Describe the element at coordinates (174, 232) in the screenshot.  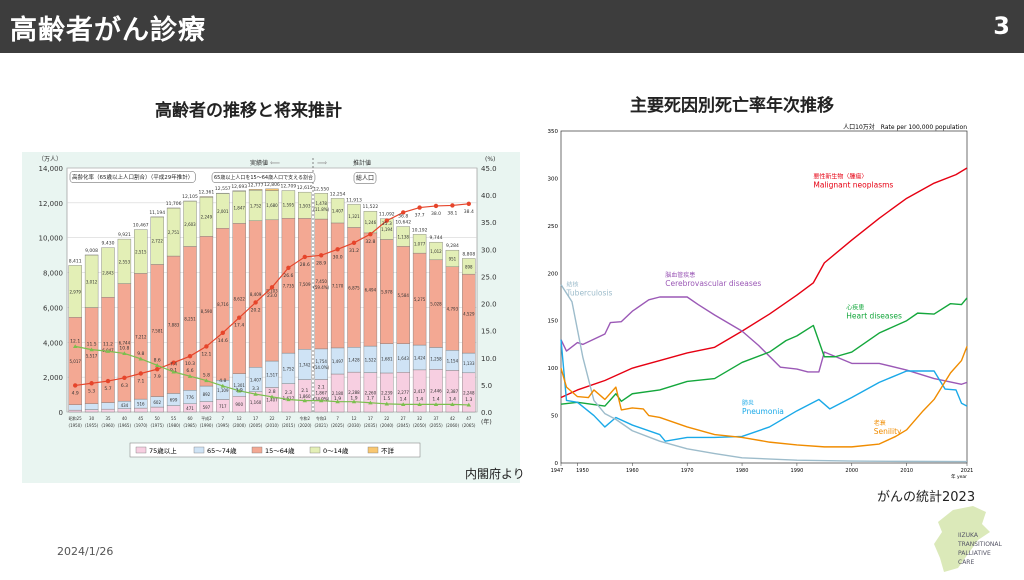
I see `segment-value-label: 2,751` at that location.